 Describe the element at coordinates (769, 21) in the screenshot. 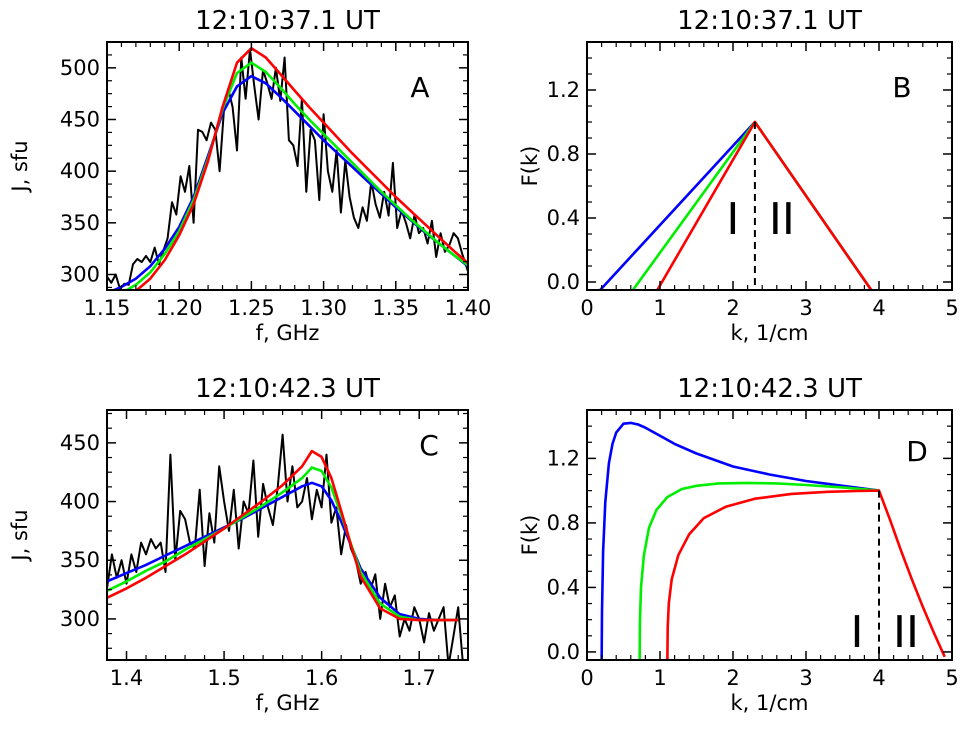

I see `panel-b-title: 12:10:37.1 UT` at that location.